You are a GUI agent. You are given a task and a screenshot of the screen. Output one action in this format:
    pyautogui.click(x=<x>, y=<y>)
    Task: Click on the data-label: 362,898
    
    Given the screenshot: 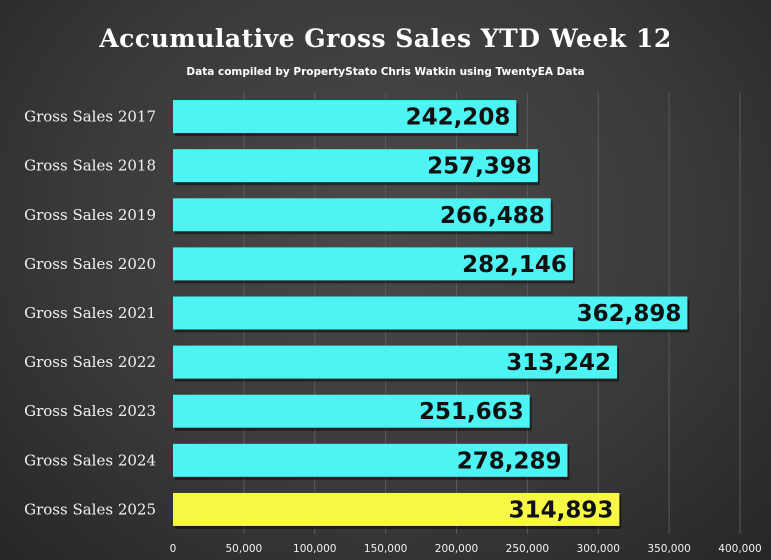 What is the action you would take?
    pyautogui.click(x=629, y=314)
    